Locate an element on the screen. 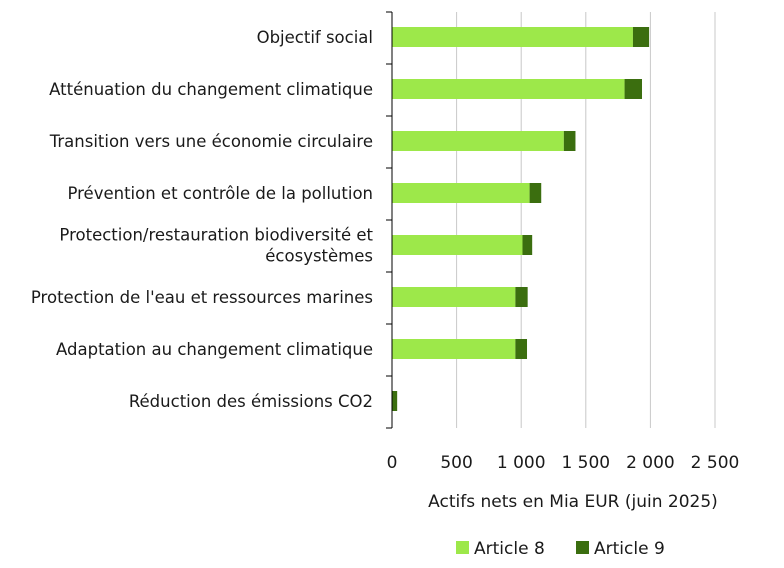 Image resolution: width=784 pixels, height=568 pixels. category-label-line: Adaptation au changement climatique is located at coordinates (214, 349).